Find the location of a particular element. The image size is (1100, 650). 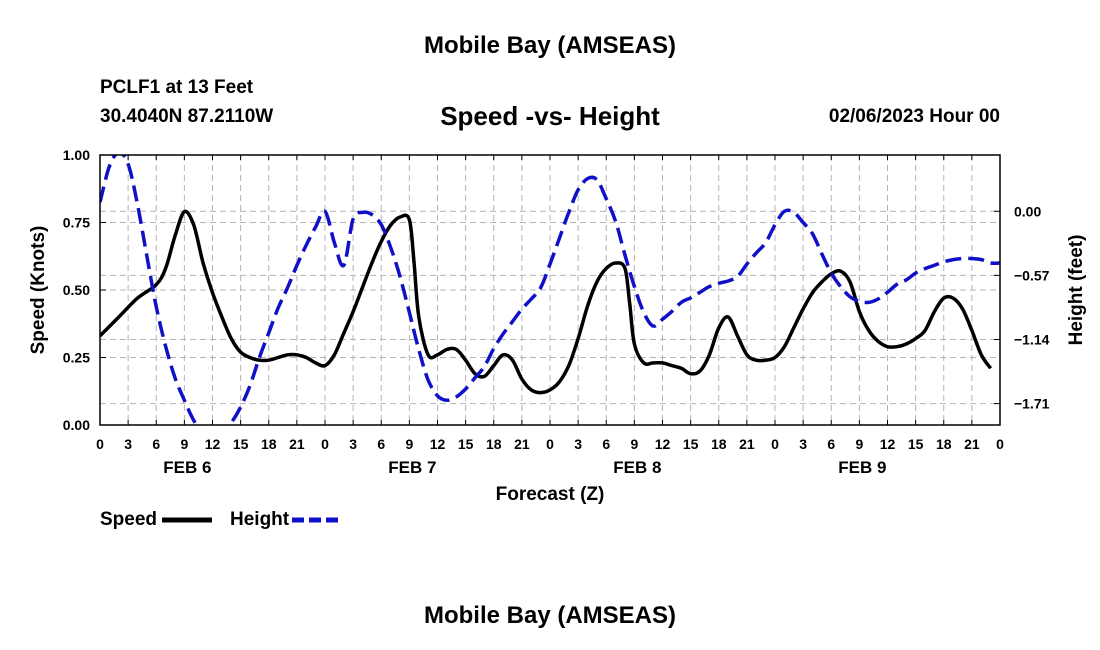

y2-tick-label: −1.71 is located at coordinates (1032, 404).